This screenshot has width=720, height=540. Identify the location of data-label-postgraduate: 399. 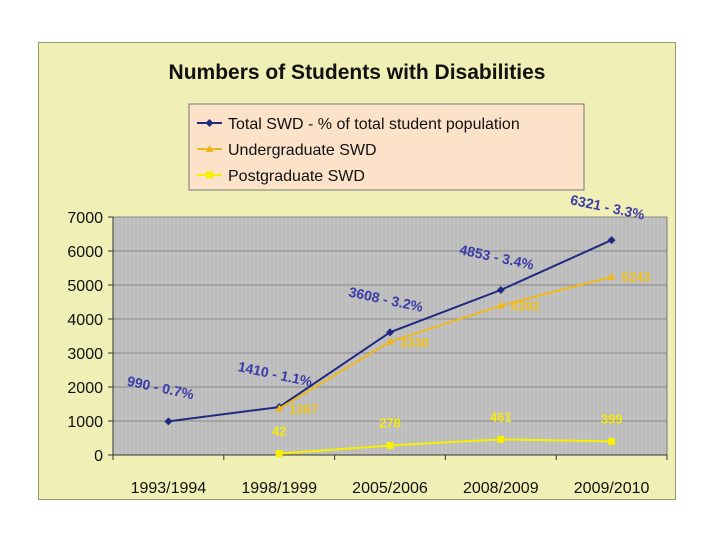
(612, 418).